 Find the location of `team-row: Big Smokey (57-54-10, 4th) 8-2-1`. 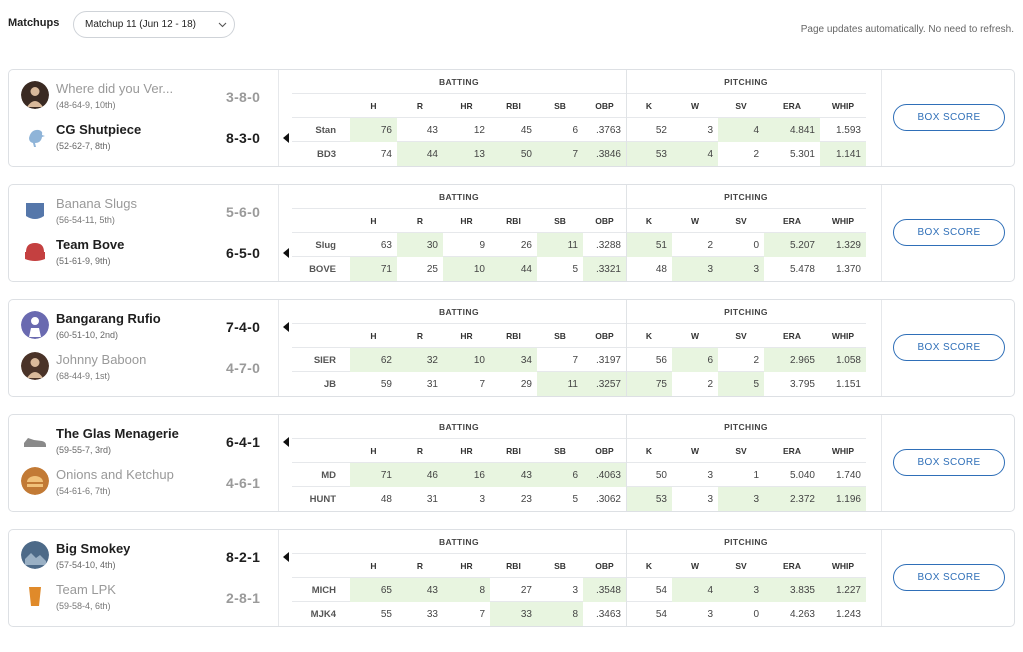

team-row: Big Smokey (57-54-10, 4th) 8-2-1 is located at coordinates (155, 556).